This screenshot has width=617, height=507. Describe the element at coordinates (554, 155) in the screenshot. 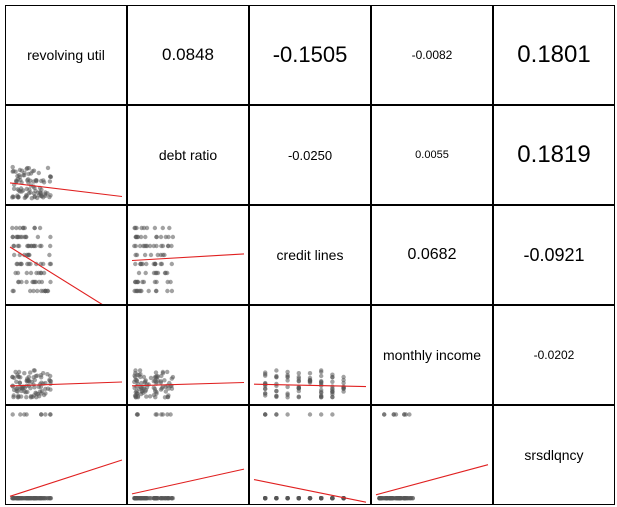

I see `correlation-cell-1-4: 0.1819` at that location.